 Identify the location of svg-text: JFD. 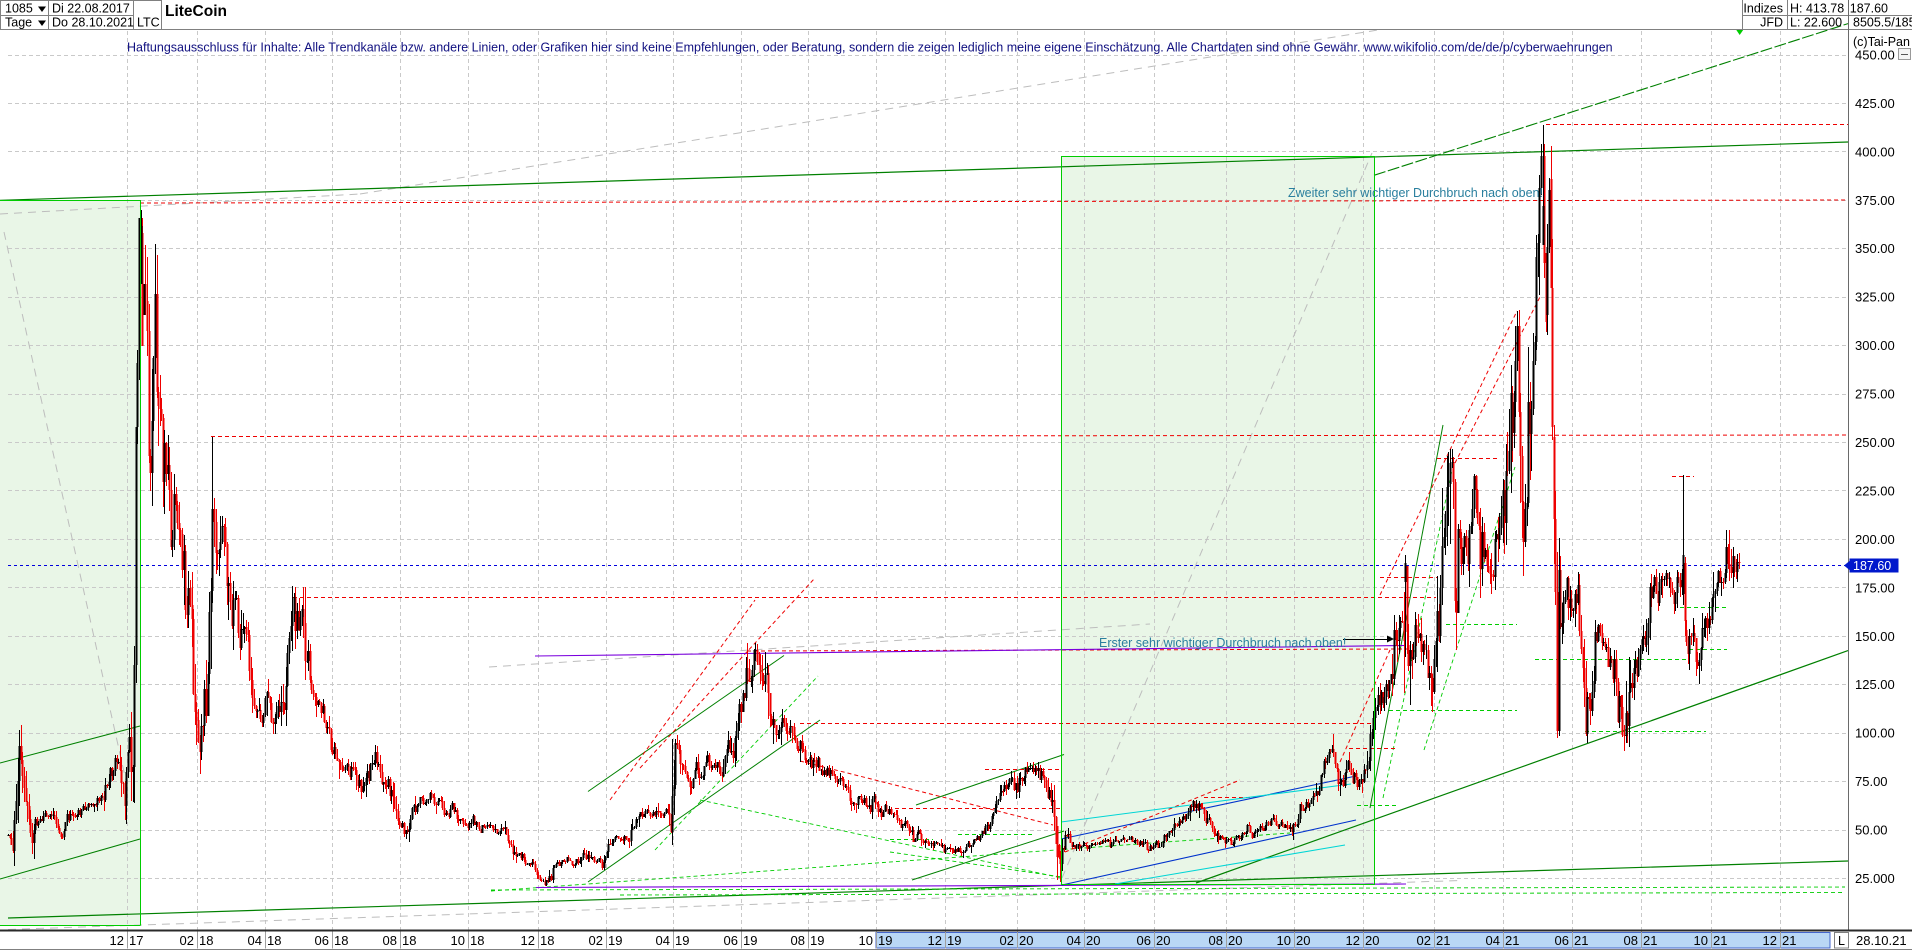
(1771, 23).